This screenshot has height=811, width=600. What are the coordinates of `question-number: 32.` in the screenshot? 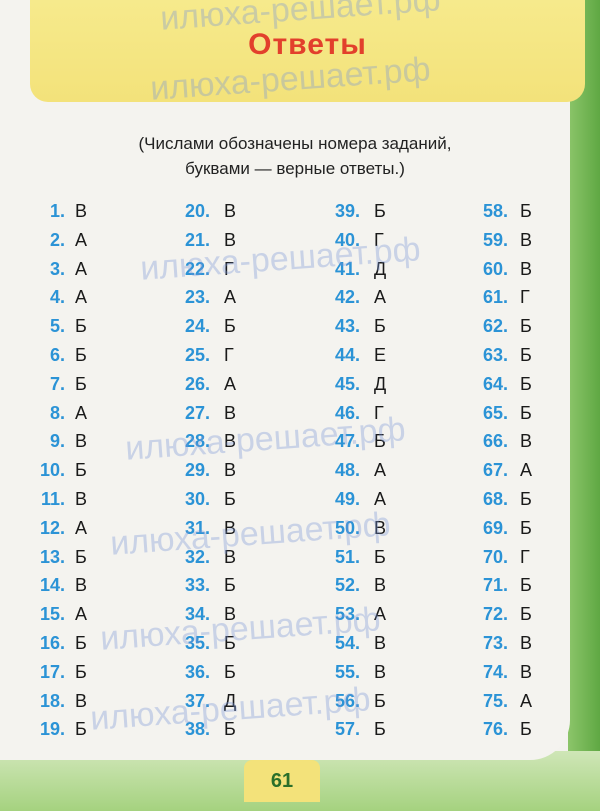 It's located at (197, 556).